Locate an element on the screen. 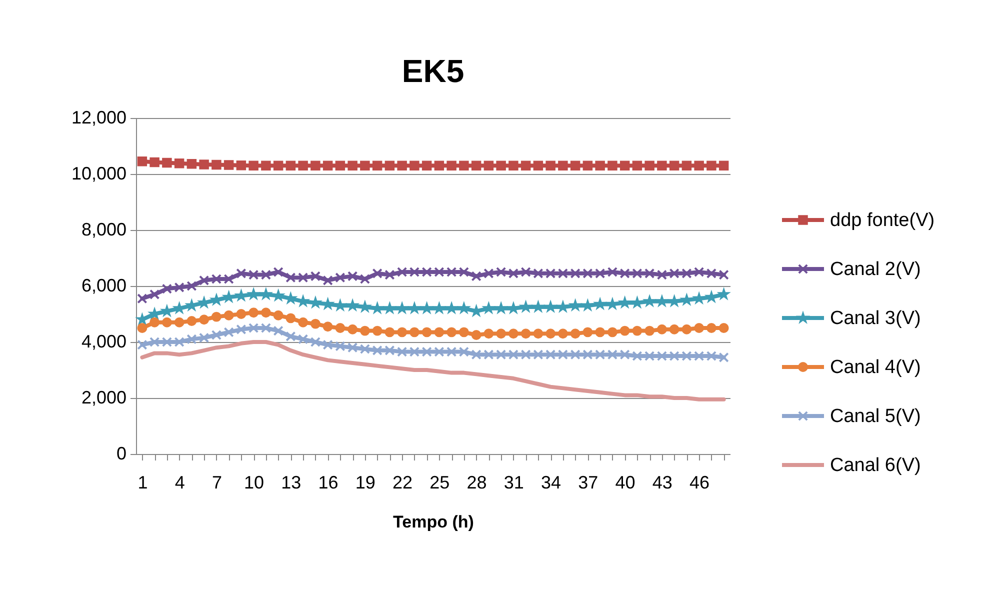  x-tick-label: 46 is located at coordinates (700, 482).